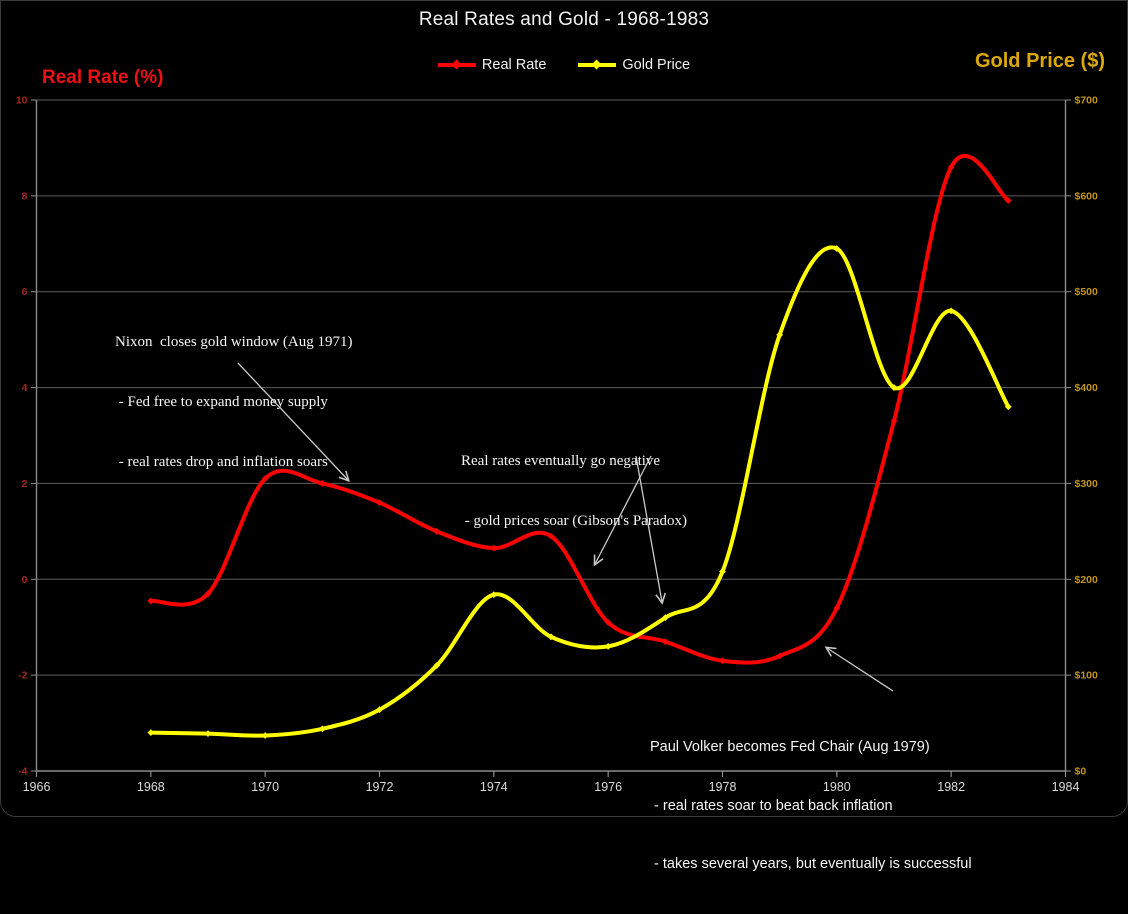  Describe the element at coordinates (723, 787) in the screenshot. I see `svg-text: 1978` at that location.